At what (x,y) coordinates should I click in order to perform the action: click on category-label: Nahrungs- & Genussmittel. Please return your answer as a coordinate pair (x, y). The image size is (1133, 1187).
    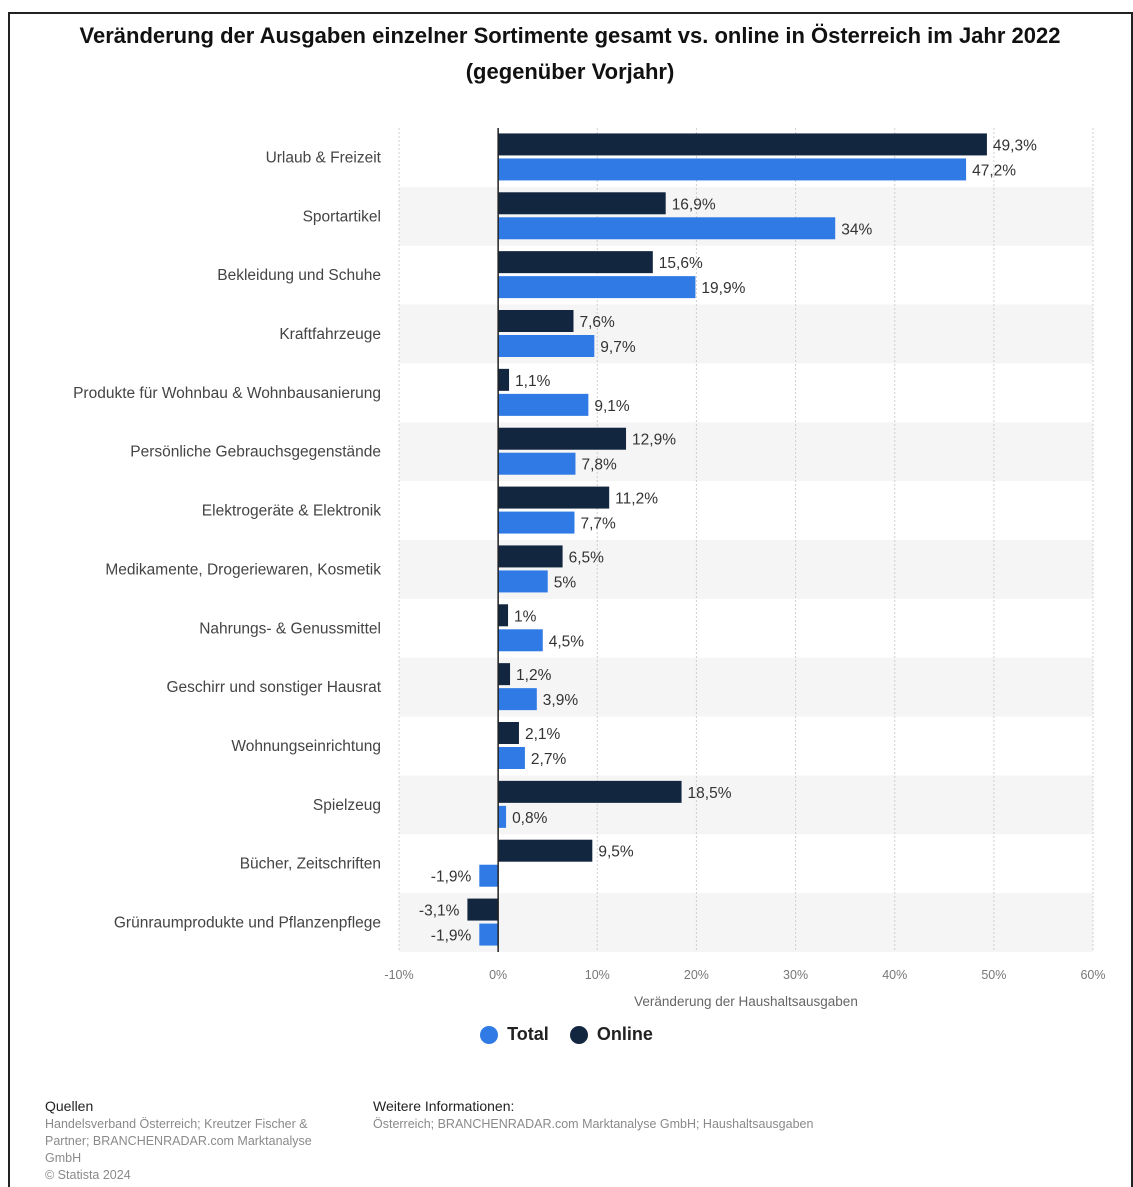
    Looking at the image, I should click on (290, 628).